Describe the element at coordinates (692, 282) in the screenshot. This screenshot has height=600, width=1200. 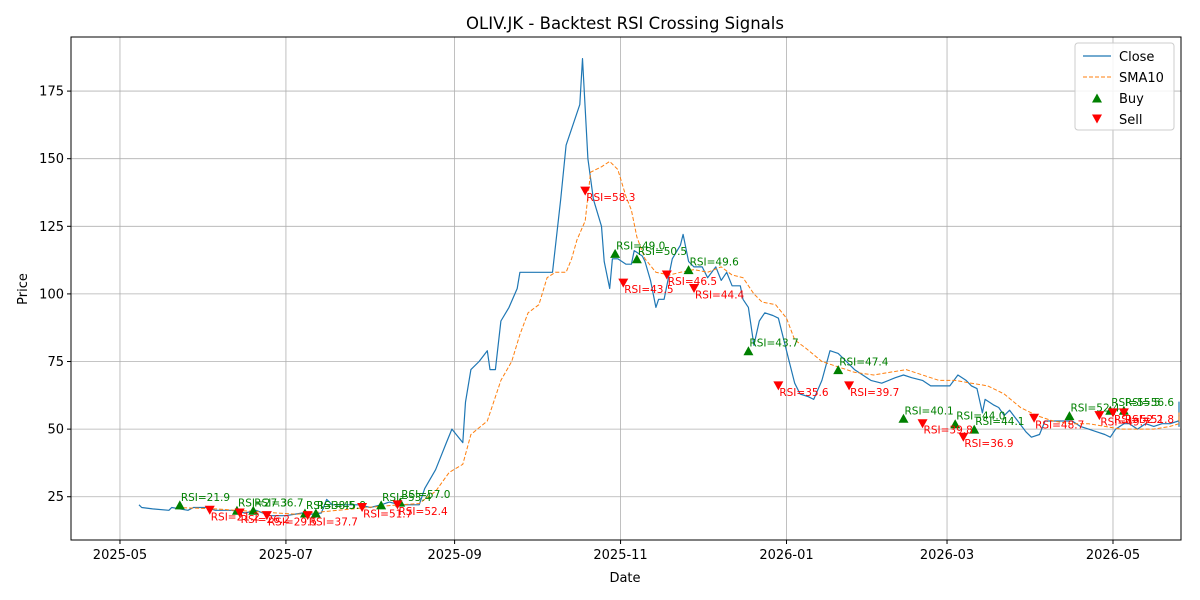
I see `sell-rsi-label: RSI=46.5` at that location.